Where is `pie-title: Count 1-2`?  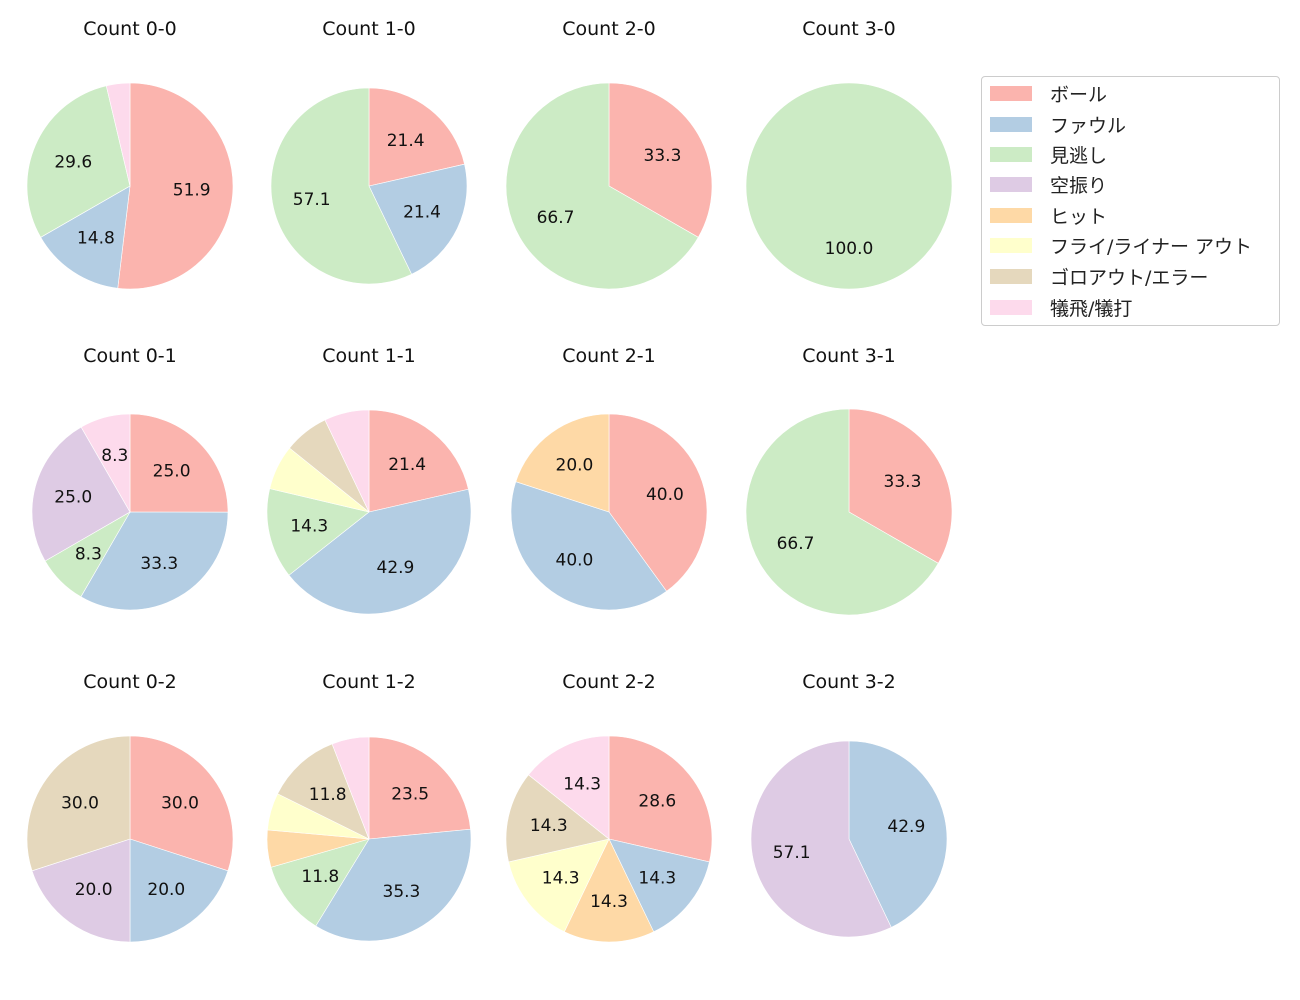
pie-title: Count 1-2 is located at coordinates (369, 682).